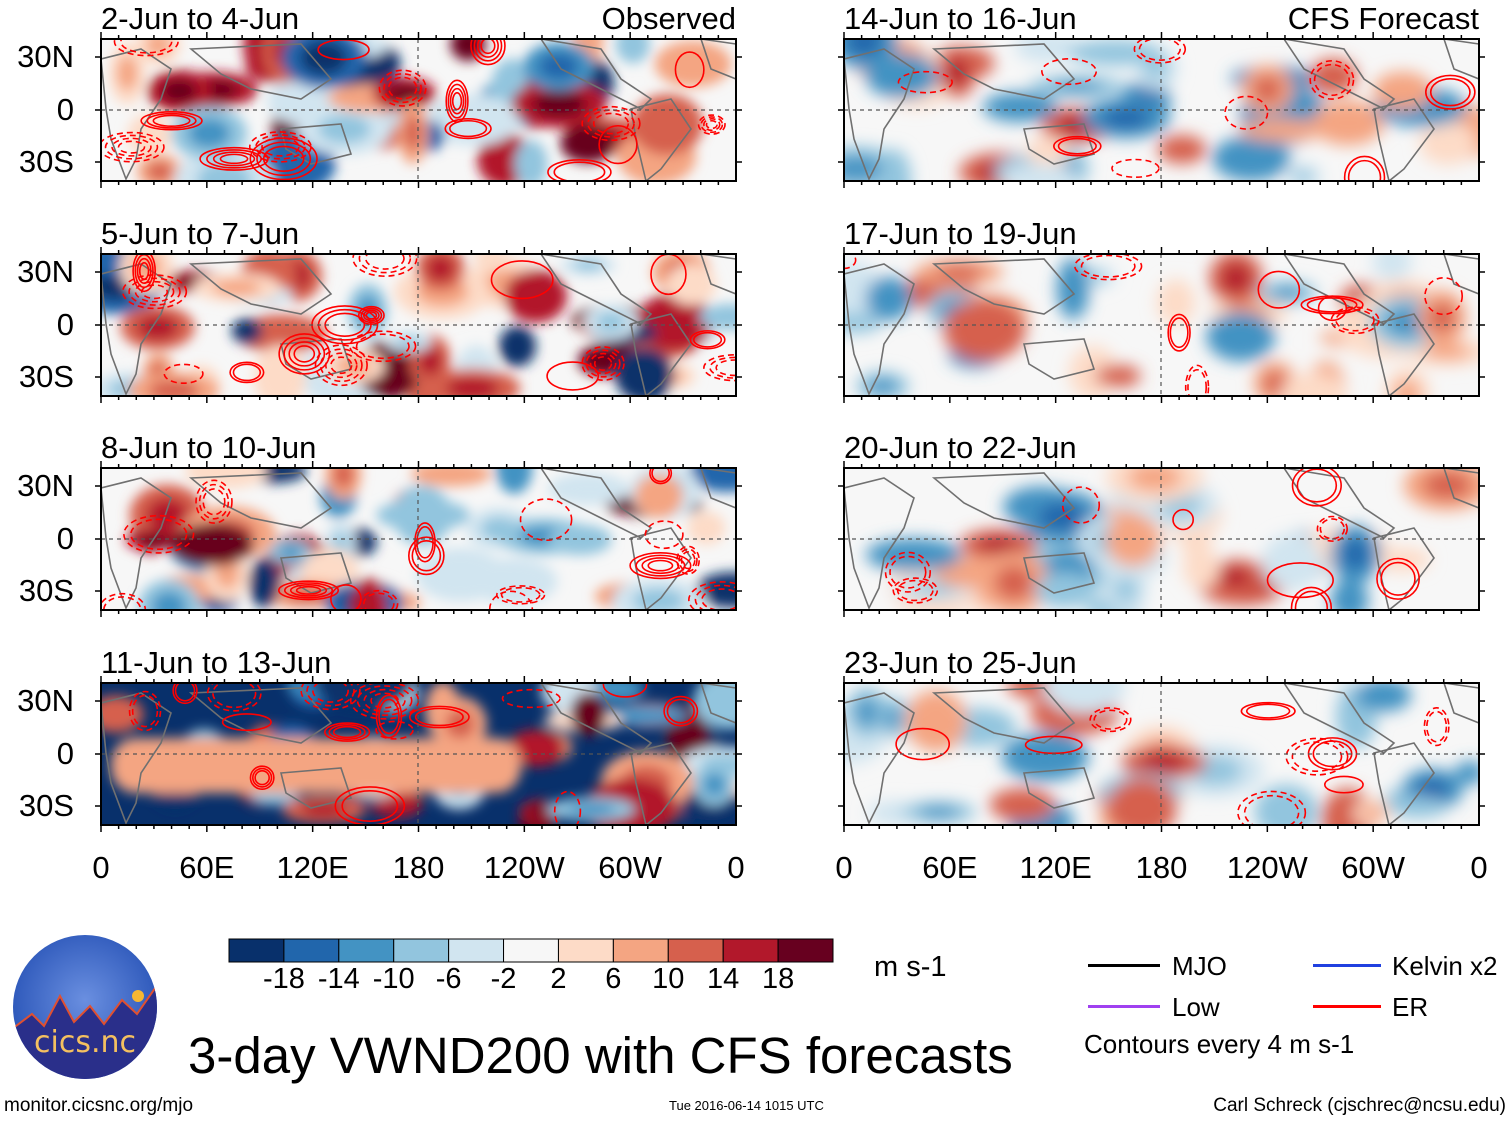  What do you see at coordinates (1359, 1105) in the screenshot?
I see `footer-author: Carl Schreck (cjschrec@ncsu.edu)` at bounding box center [1359, 1105].